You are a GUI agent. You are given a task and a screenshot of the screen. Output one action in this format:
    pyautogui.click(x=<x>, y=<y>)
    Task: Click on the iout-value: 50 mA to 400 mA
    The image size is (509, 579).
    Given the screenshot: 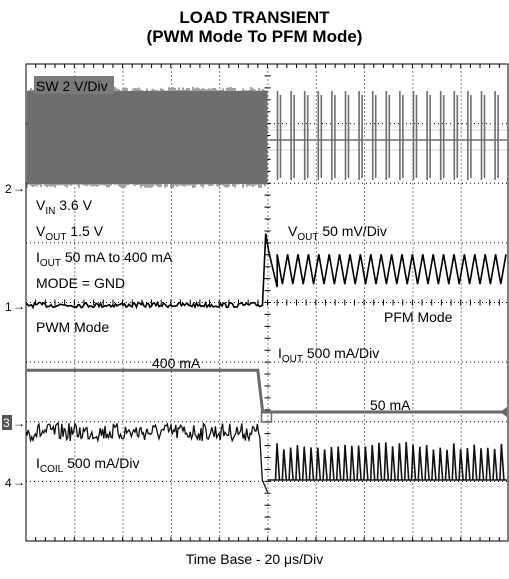 What is the action you would take?
    pyautogui.click(x=117, y=257)
    